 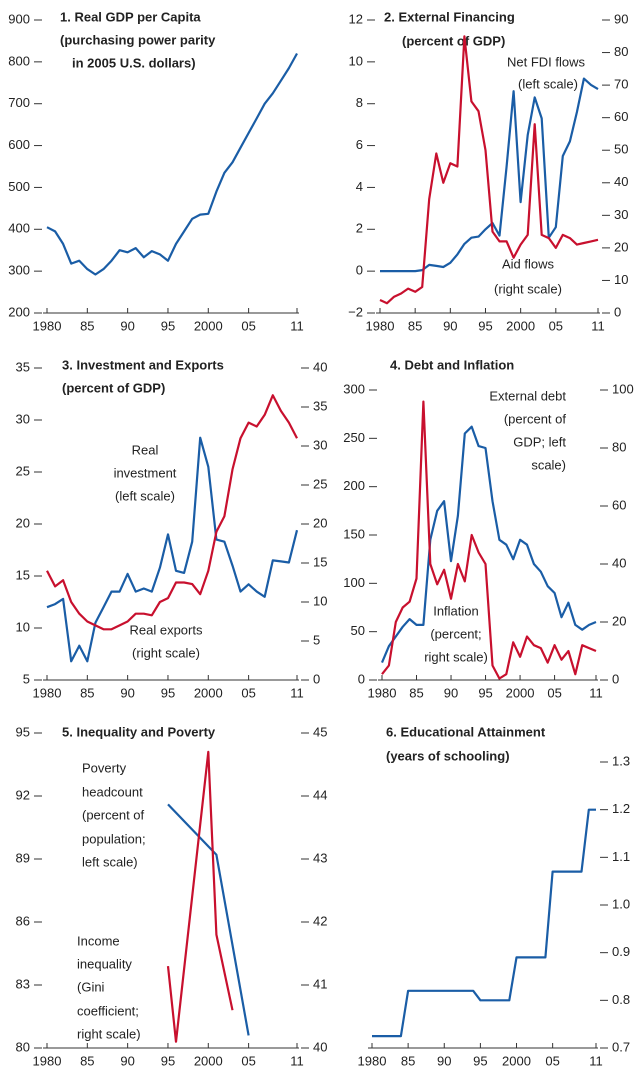 I want to click on chart-title: 3. Investment and Exports, so click(x=143, y=364).